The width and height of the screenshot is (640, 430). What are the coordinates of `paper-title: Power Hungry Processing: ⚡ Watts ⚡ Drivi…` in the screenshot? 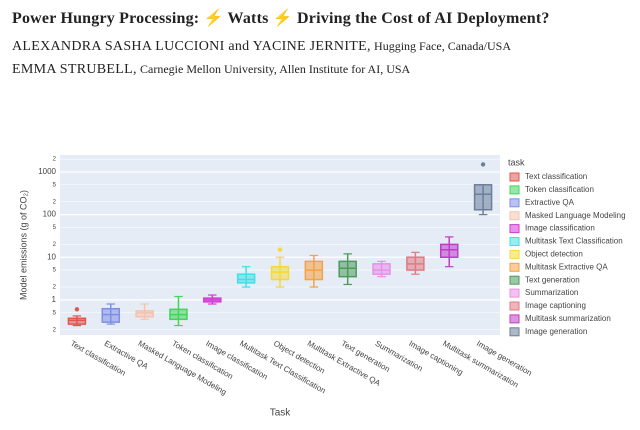 It's located at (281, 18).